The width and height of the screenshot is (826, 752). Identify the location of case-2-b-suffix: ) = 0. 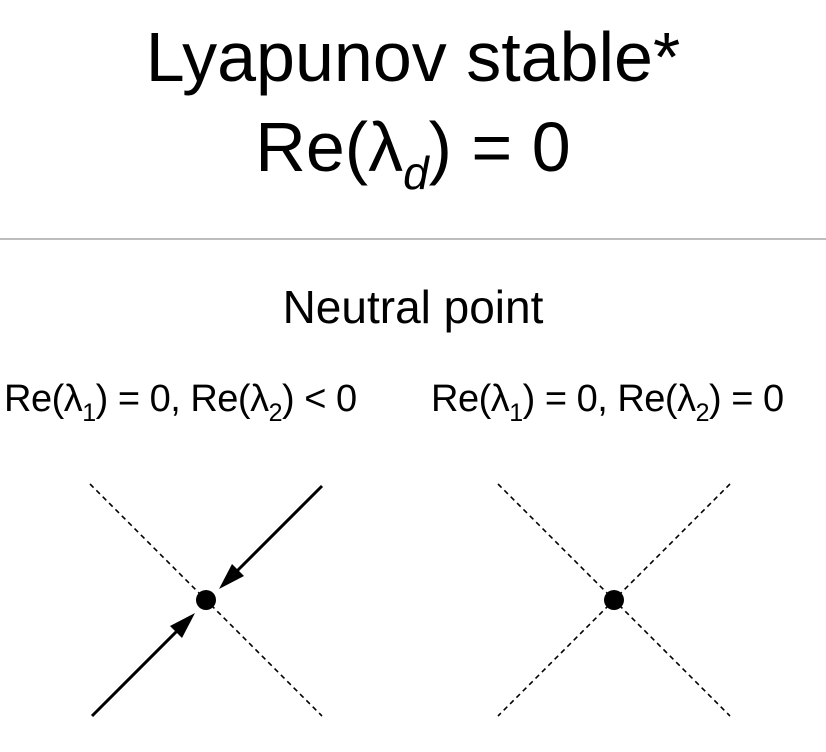
(746, 399).